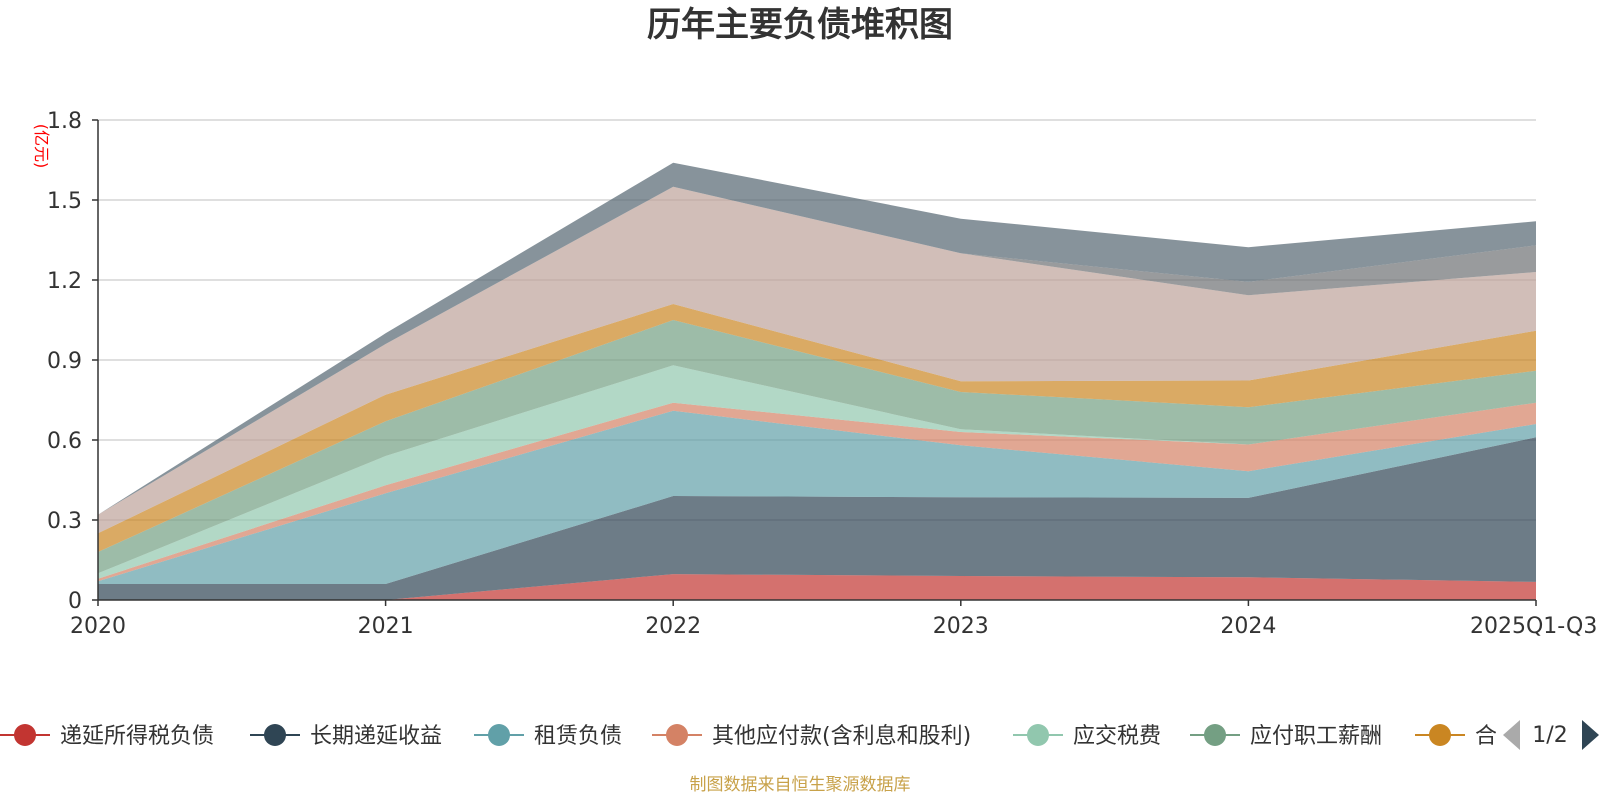 The width and height of the screenshot is (1600, 800). I want to click on x-tick-label: 2024, so click(1248, 626).